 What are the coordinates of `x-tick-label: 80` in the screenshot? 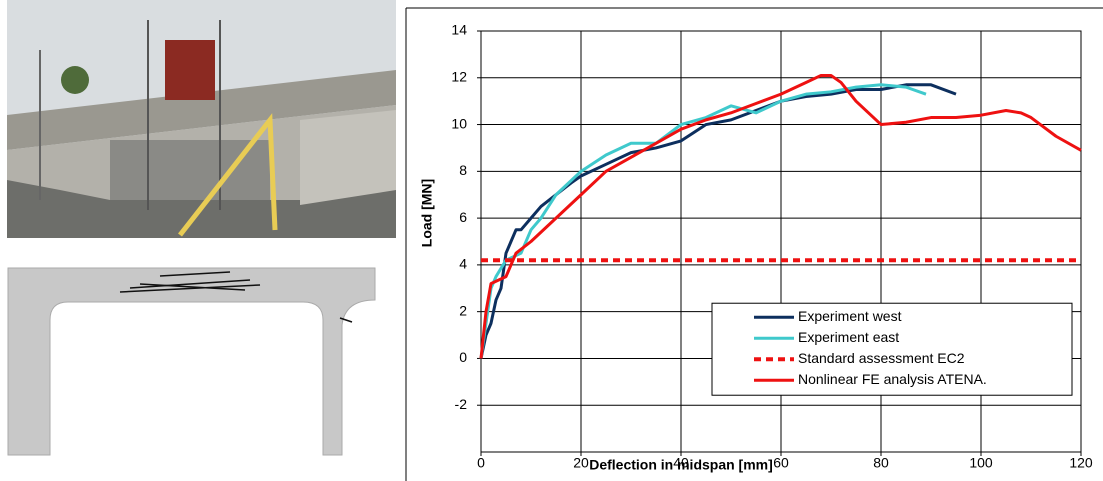 It's located at (881, 463).